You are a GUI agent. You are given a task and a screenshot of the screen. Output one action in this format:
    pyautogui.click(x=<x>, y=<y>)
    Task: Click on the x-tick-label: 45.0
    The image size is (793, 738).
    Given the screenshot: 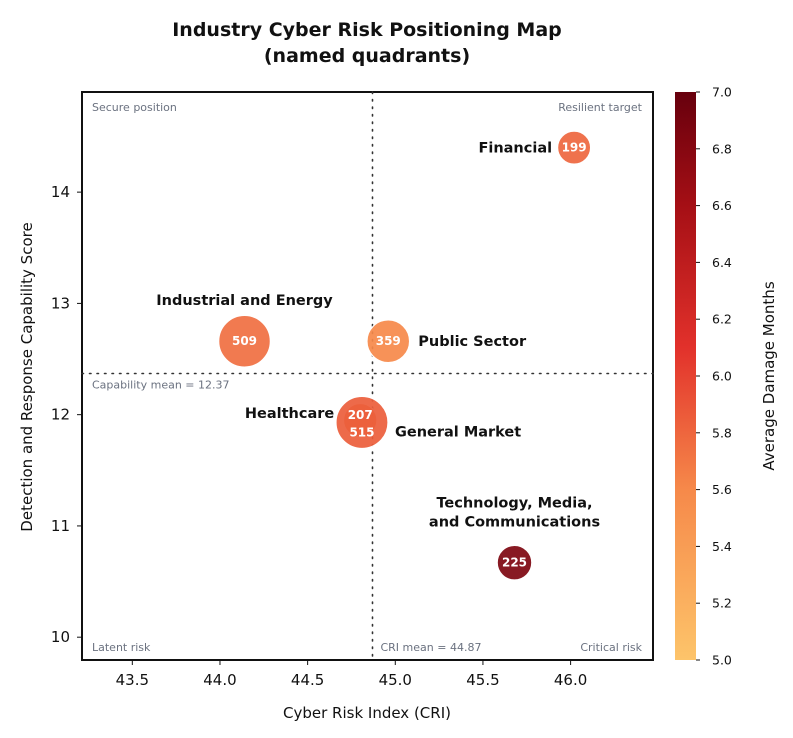 What is the action you would take?
    pyautogui.click(x=395, y=680)
    